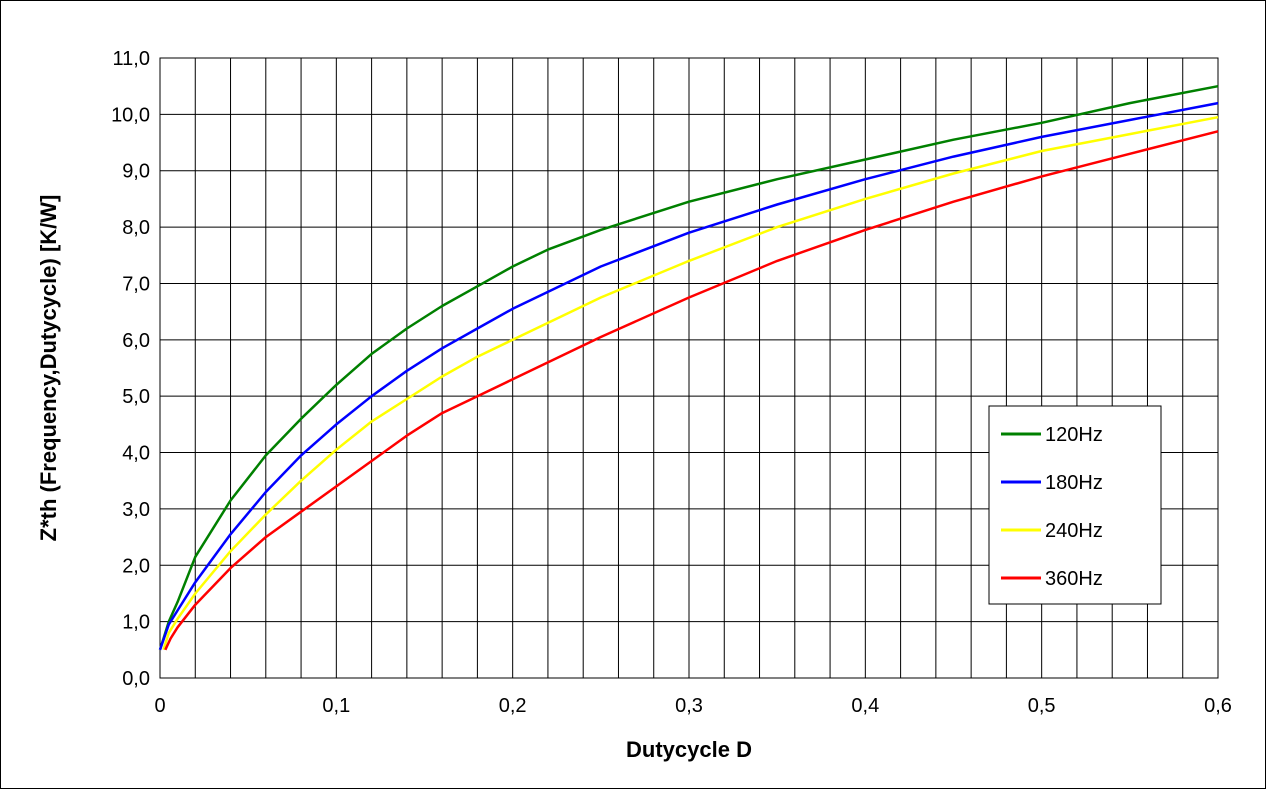 This screenshot has height=793, width=1266. I want to click on x-tick-label: 0,2, so click(513, 706).